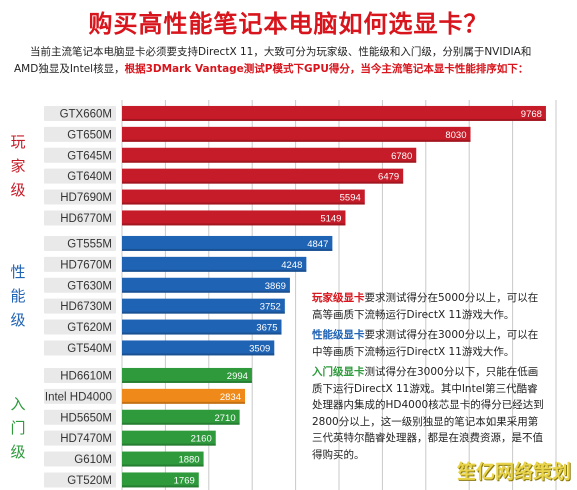  Describe the element at coordinates (330, 218) in the screenshot. I see `data-label: 5149` at that location.